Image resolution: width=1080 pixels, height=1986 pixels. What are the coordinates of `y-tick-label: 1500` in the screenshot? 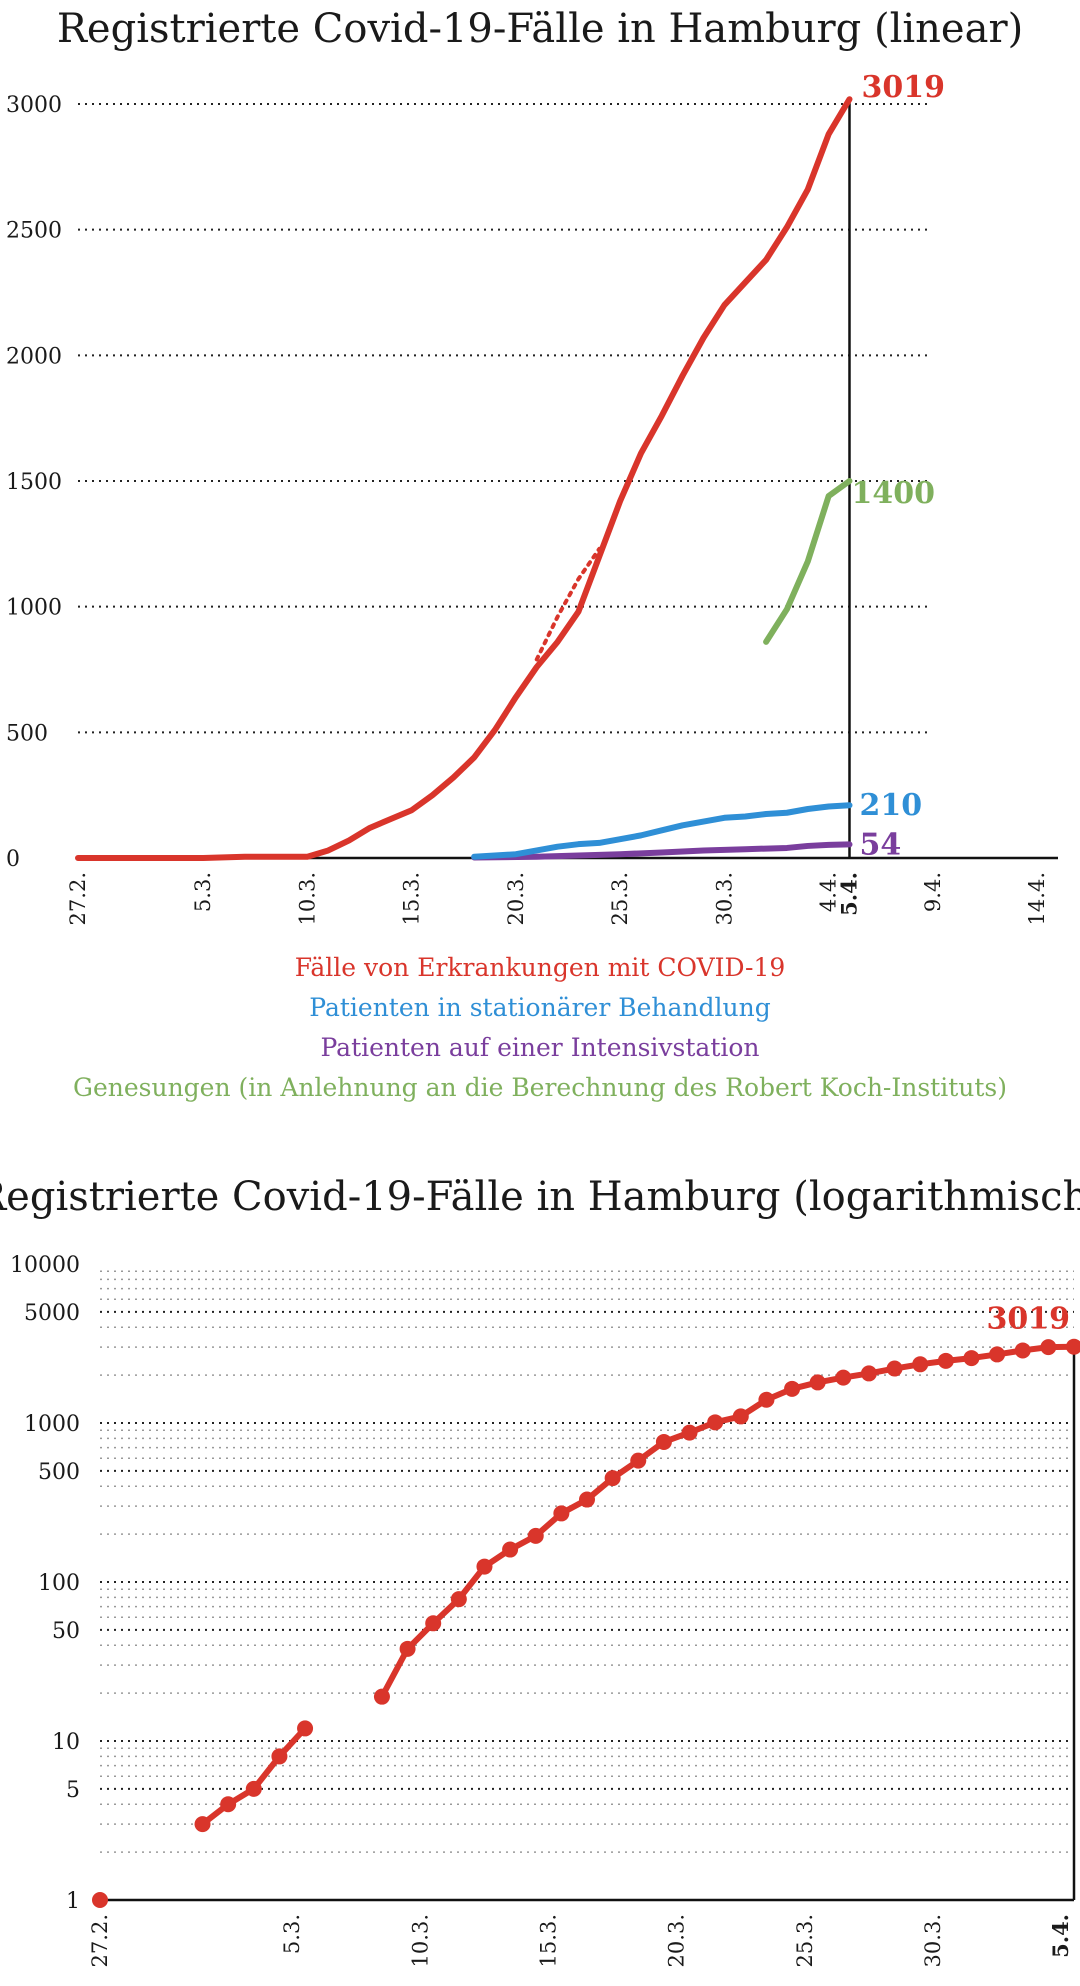 It's located at (34, 482).